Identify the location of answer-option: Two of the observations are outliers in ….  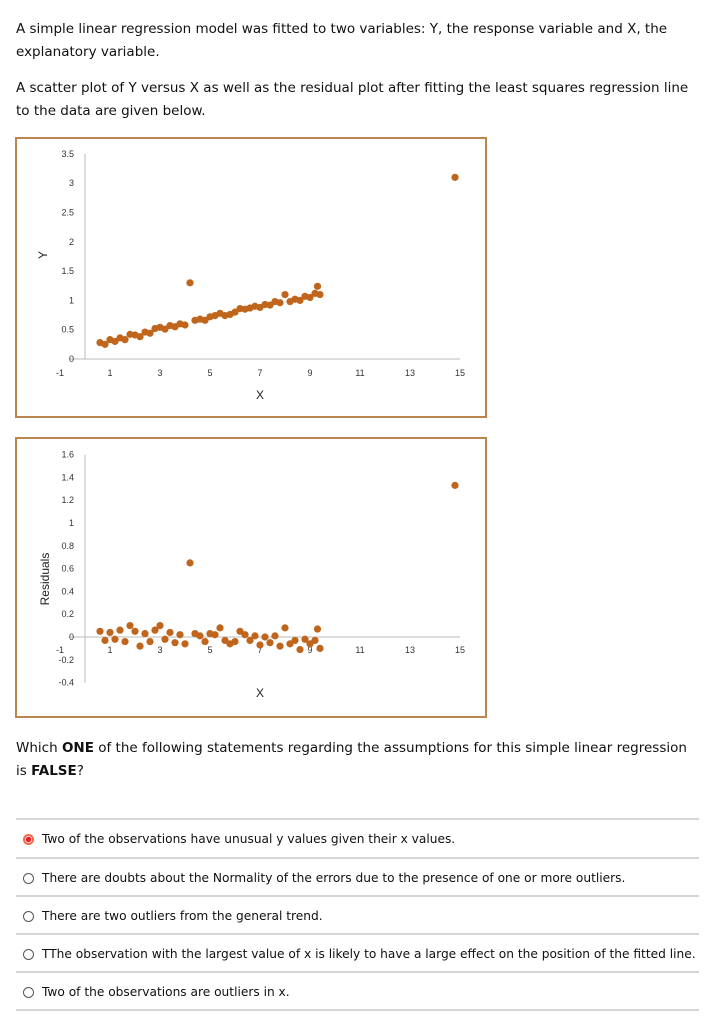
(357, 991).